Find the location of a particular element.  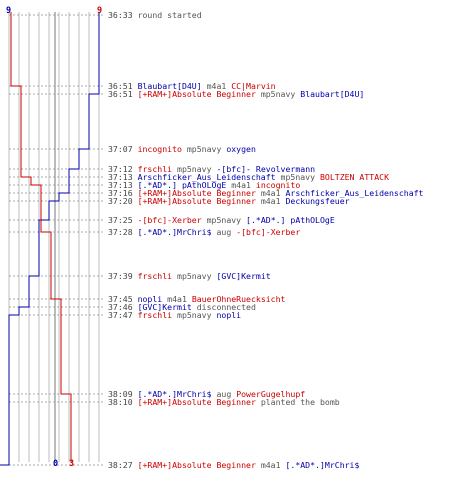

event-row: 37:28 [.*AD*.]MrChri$ aug -[bfc]-Xerber is located at coordinates (204, 232).